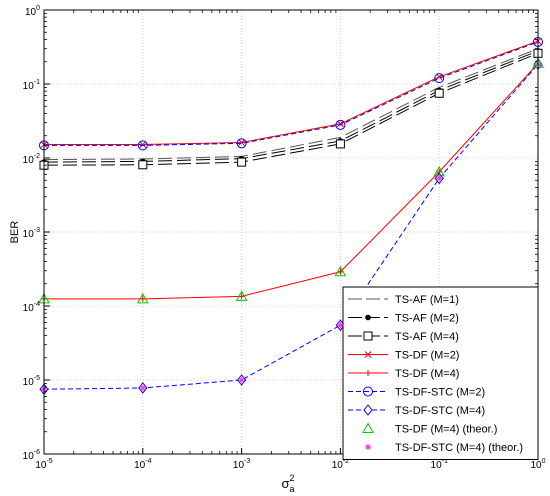 The image size is (550, 496). Describe the element at coordinates (49, 461) in the screenshot. I see `x-tick-exponent: -5` at that location.